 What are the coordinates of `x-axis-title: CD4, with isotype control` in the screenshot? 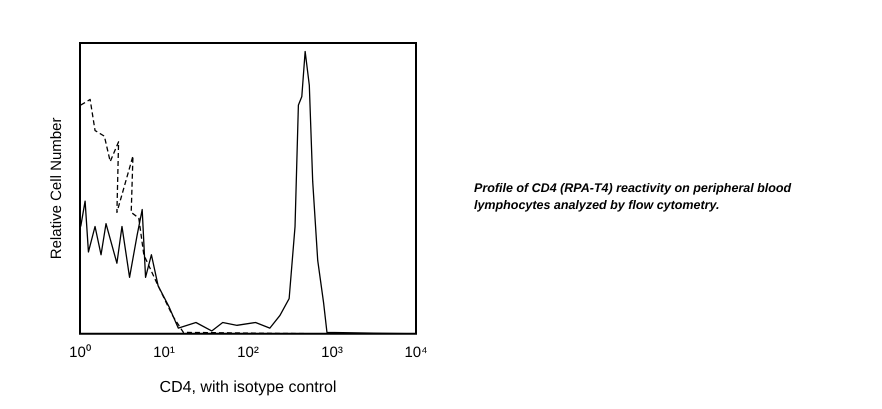 It's located at (248, 387).